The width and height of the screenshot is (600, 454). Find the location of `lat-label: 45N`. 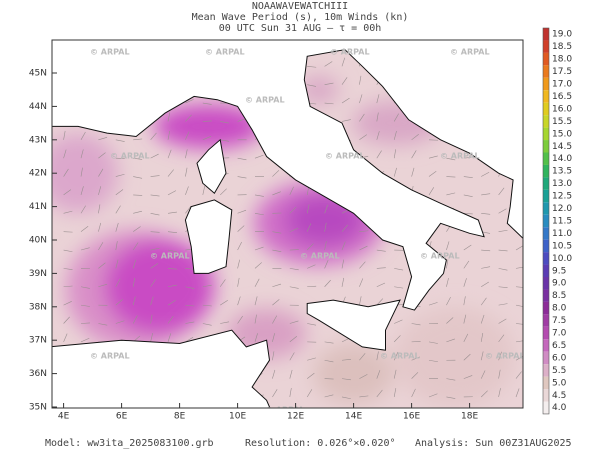

lat-label: 45N is located at coordinates (38, 74).